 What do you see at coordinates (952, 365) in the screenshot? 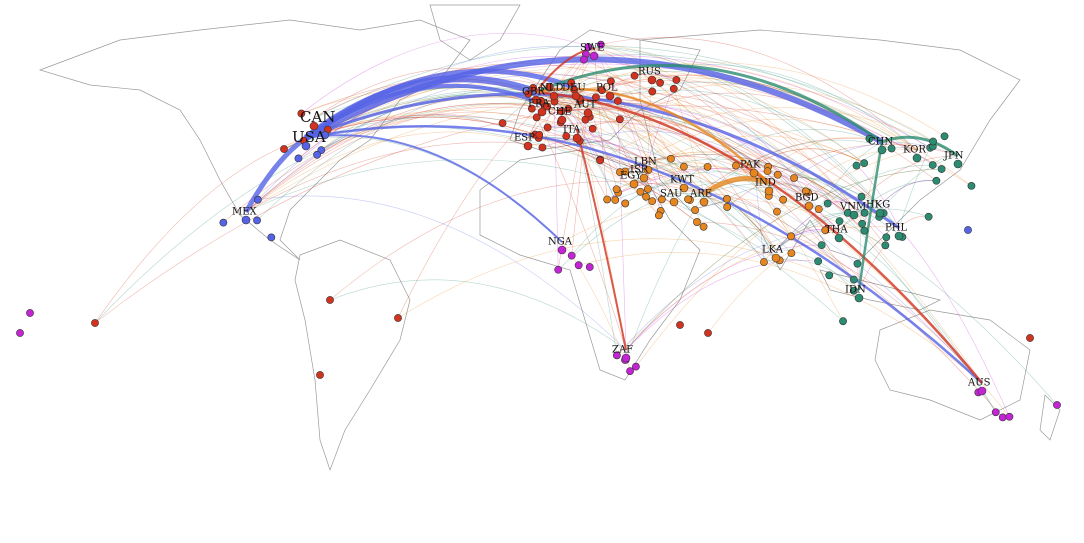
I see `australia` at bounding box center [952, 365].